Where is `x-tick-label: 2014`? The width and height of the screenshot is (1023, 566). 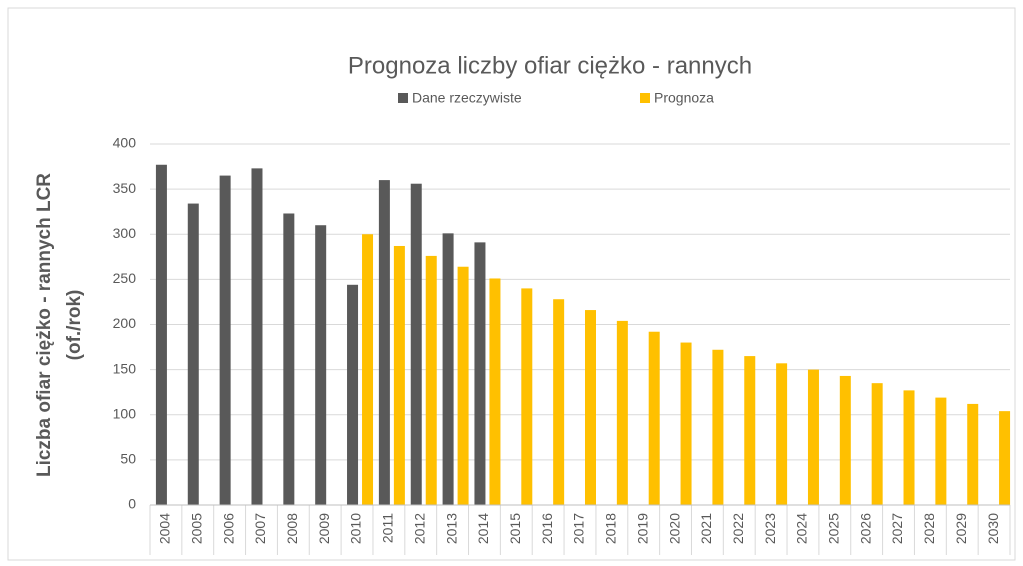
x-tick-label: 2014 is located at coordinates (483, 528).